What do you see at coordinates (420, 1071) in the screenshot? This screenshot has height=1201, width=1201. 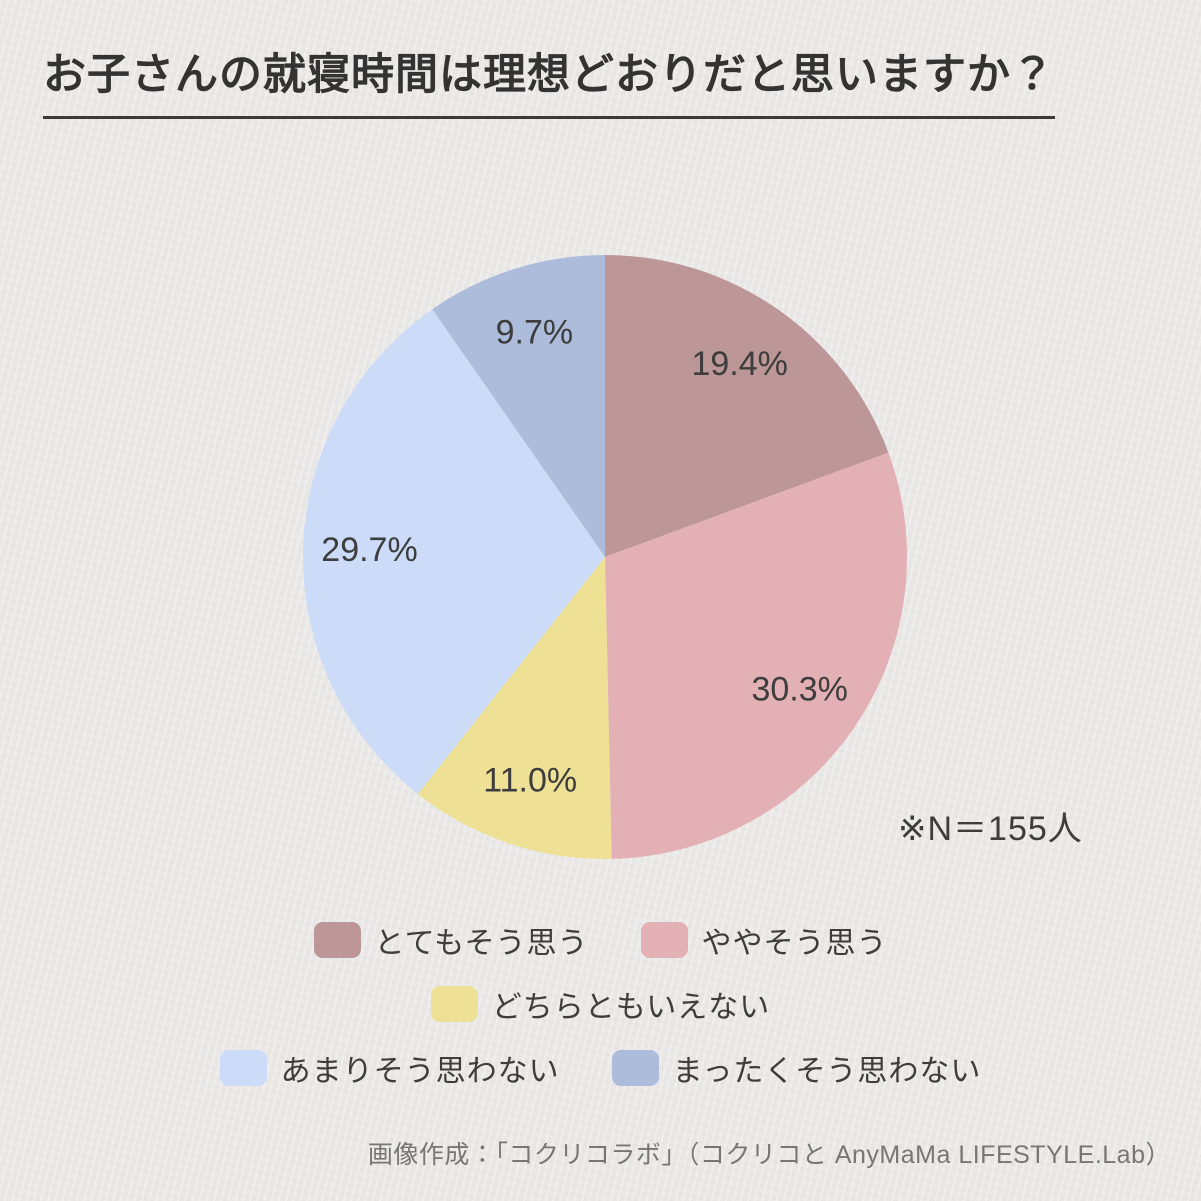 I see `legend-label: あまりそう思わない` at bounding box center [420, 1071].